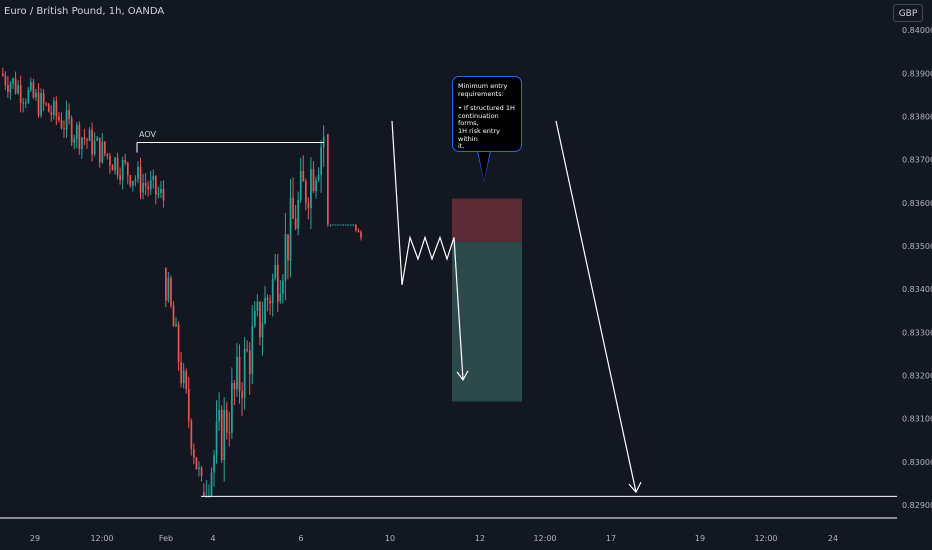  What do you see at coordinates (35, 538) in the screenshot?
I see `x-tick-label: 29` at bounding box center [35, 538].